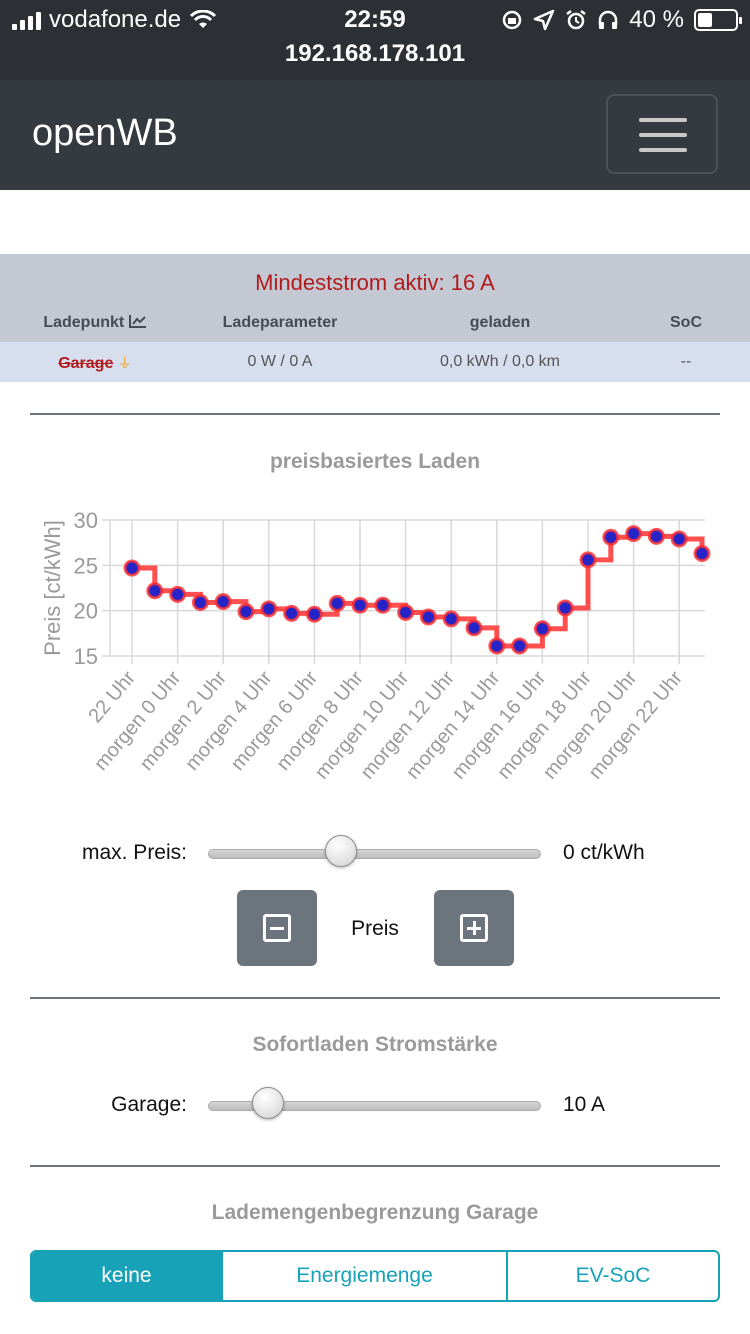 The height and width of the screenshot is (1334, 750). I want to click on menu-toggle-button, so click(662, 134).